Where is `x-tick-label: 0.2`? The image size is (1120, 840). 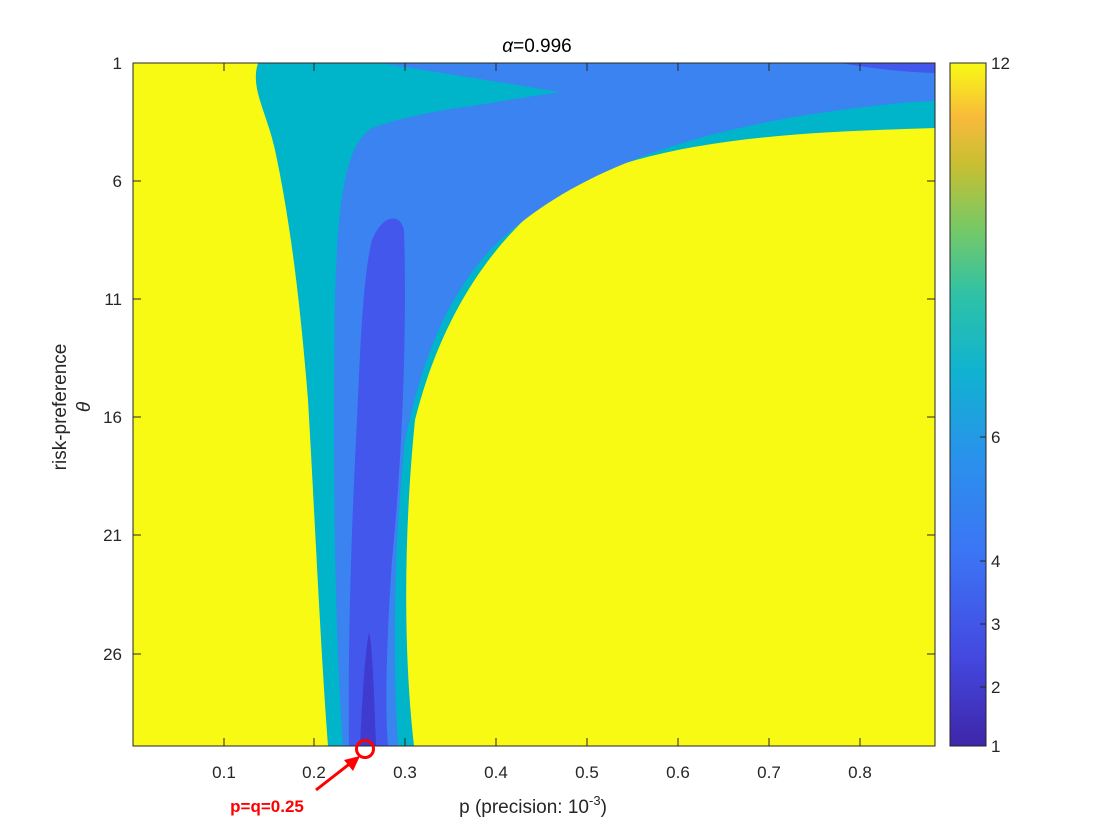 x-tick-label: 0.2 is located at coordinates (314, 772).